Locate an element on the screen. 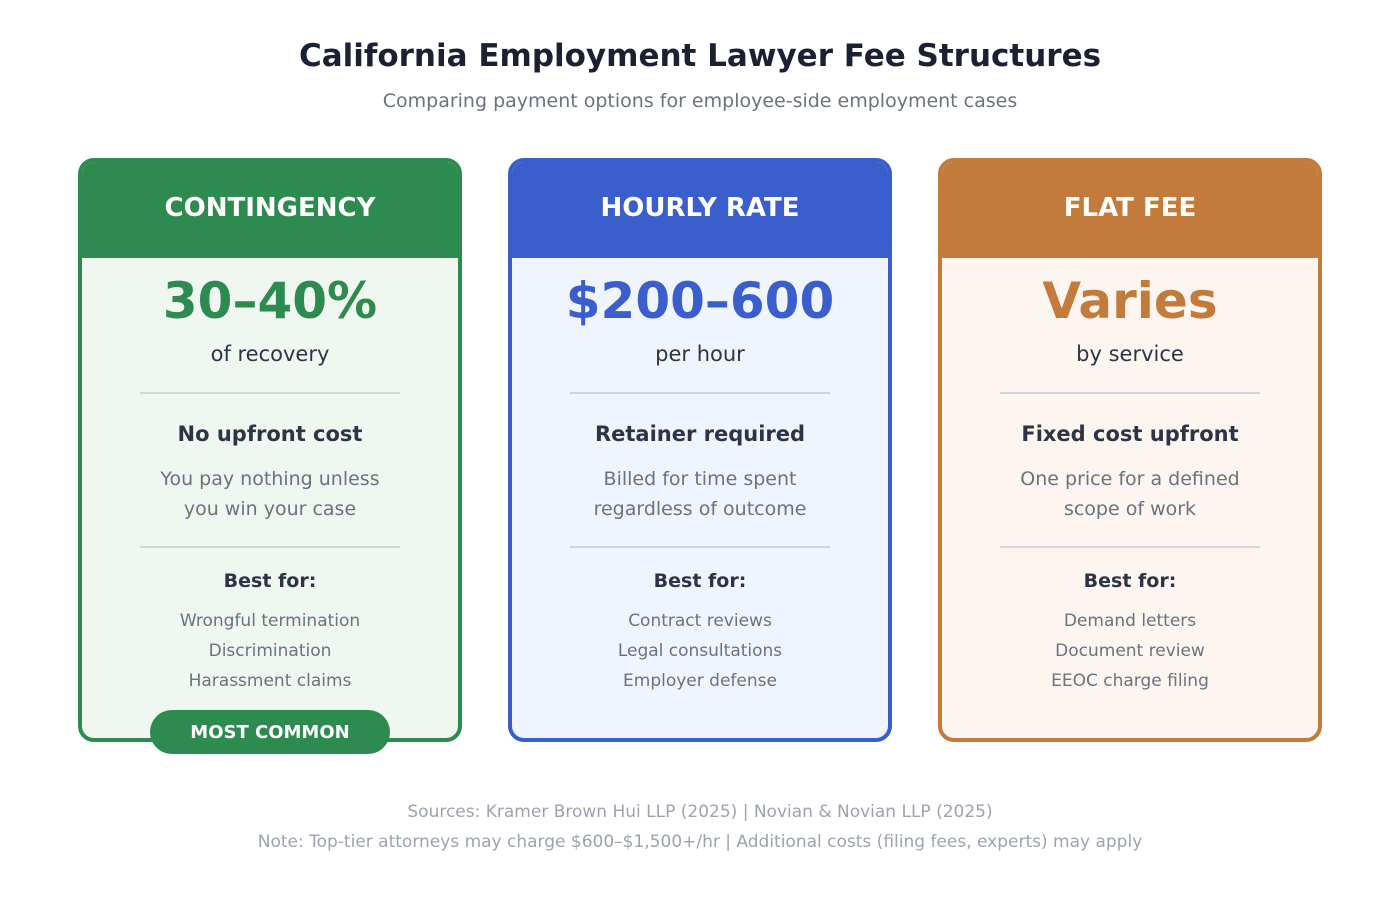 The width and height of the screenshot is (1400, 900). list-item: Contract reviews is located at coordinates (700, 621).